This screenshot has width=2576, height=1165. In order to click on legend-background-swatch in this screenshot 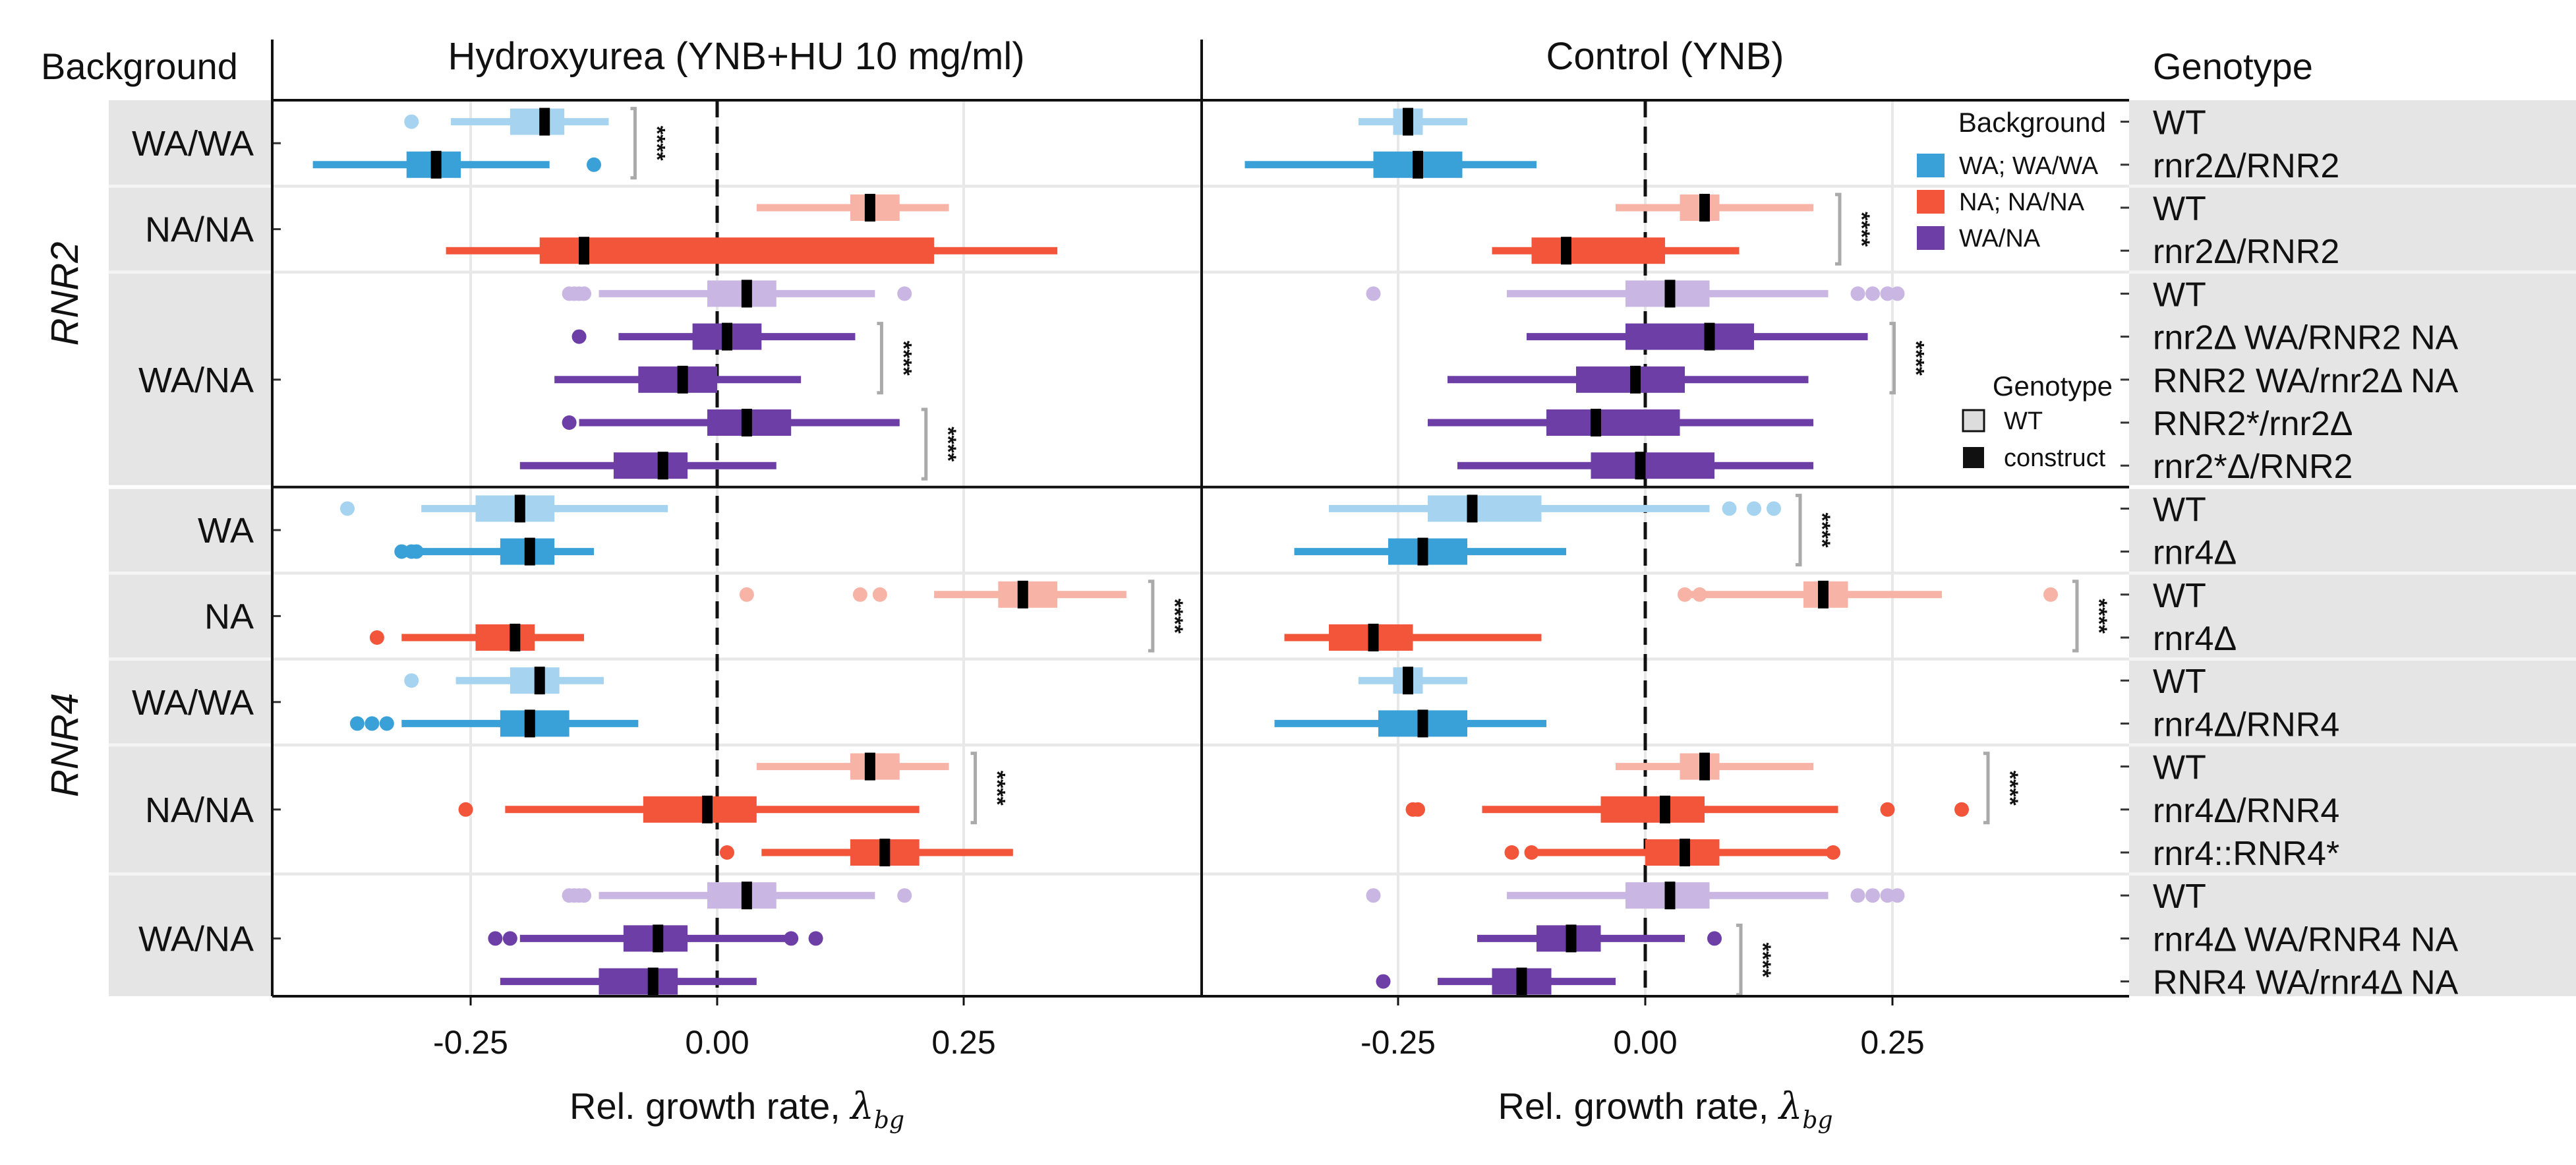, I will do `click(1931, 202)`.